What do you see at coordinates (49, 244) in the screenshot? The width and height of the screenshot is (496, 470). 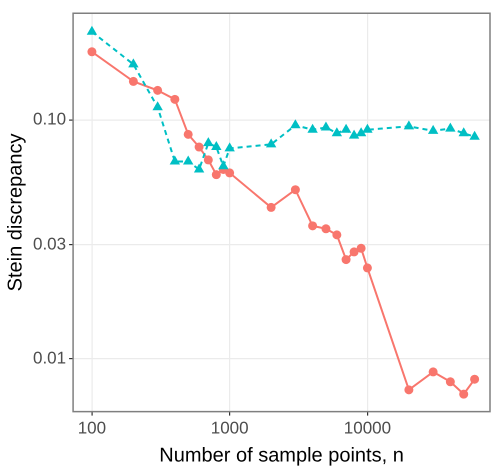 I see `y-tick-label: 0.03` at bounding box center [49, 244].